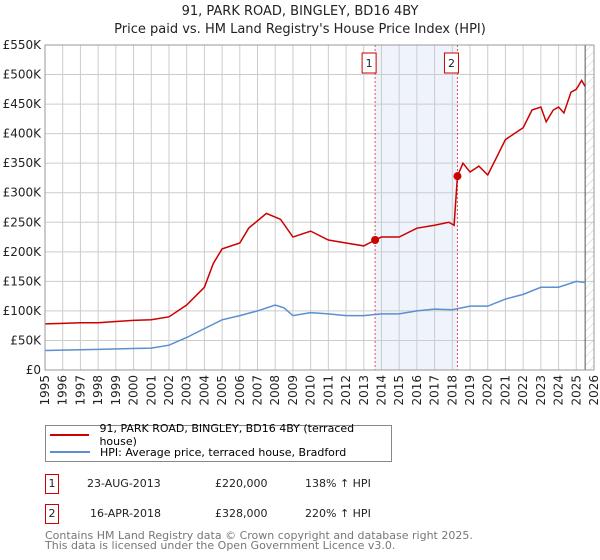 This screenshot has width=600, height=560. What do you see at coordinates (70, 435) in the screenshot?
I see `legend-swatch-red` at bounding box center [70, 435].